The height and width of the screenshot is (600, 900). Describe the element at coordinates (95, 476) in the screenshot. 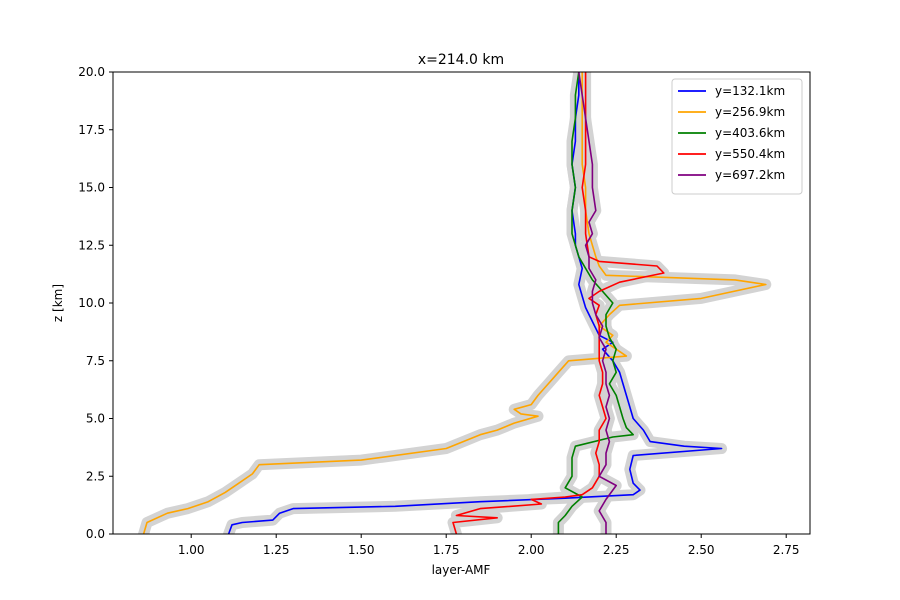

I see `y-tick-label: 2.5` at that location.